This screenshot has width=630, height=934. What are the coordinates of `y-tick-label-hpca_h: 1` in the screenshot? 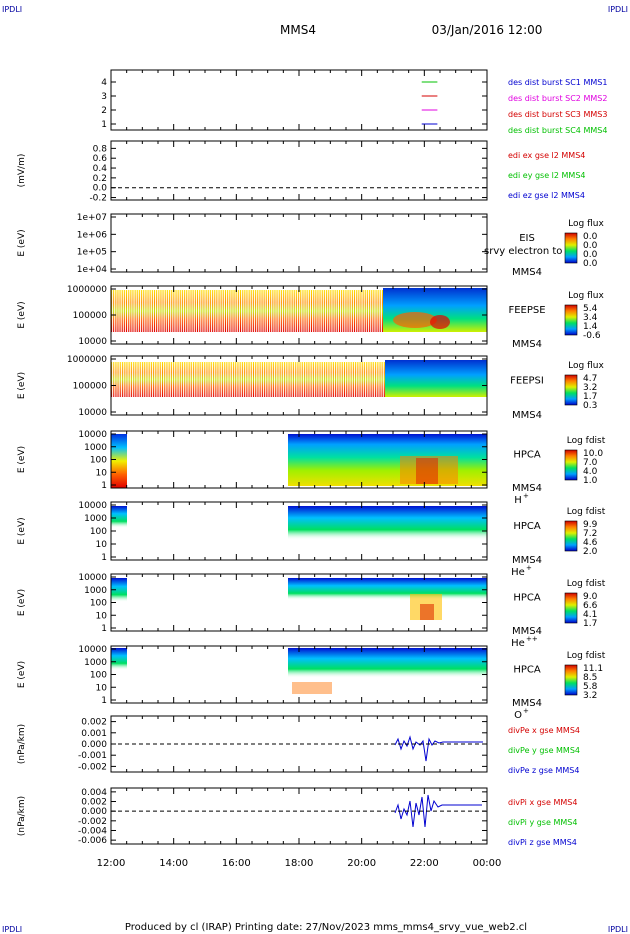 It's located at (104, 486).